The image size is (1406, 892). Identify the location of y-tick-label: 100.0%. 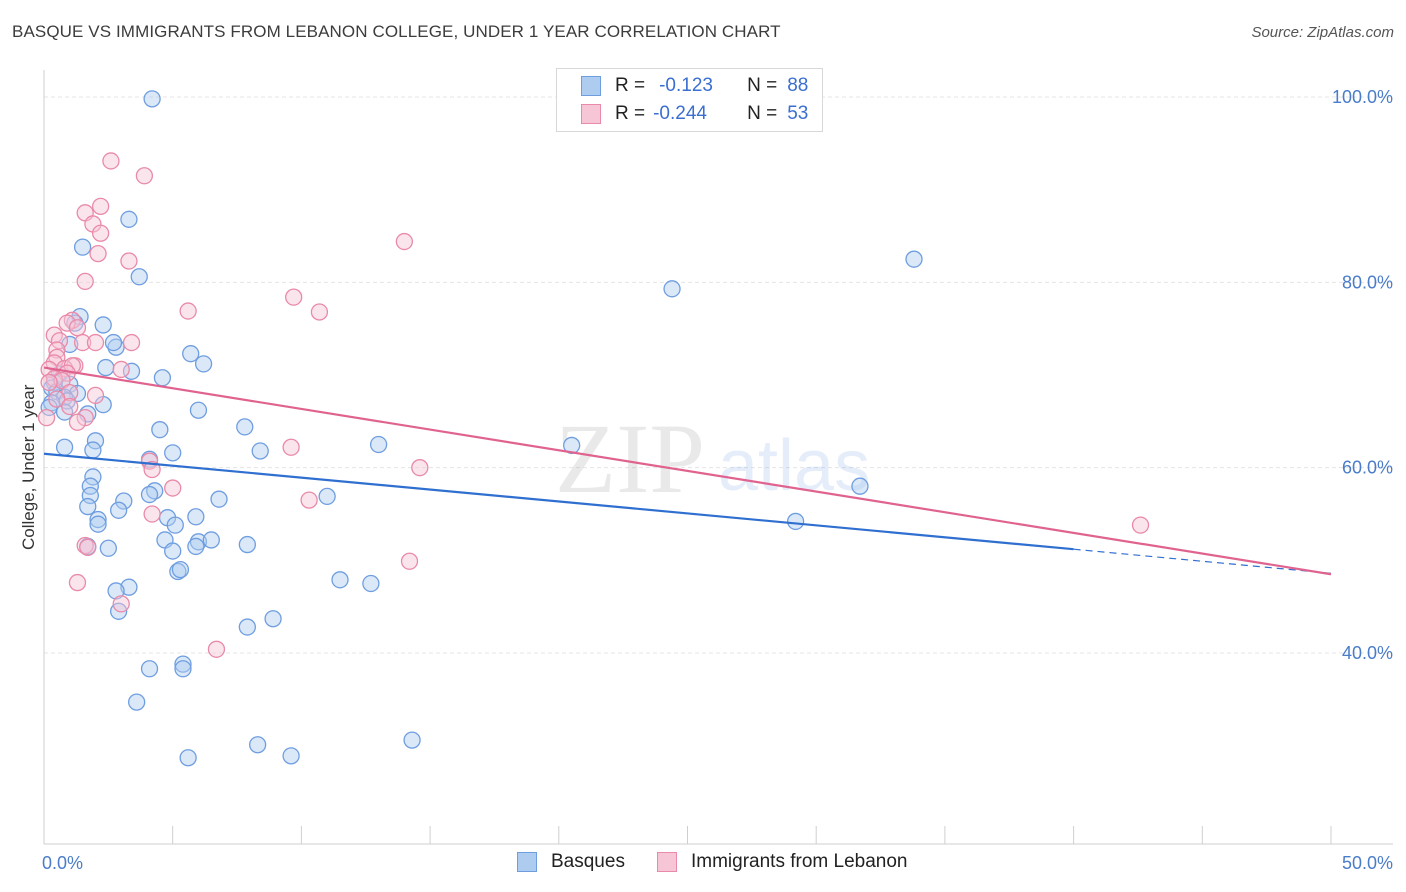
(1362, 97).